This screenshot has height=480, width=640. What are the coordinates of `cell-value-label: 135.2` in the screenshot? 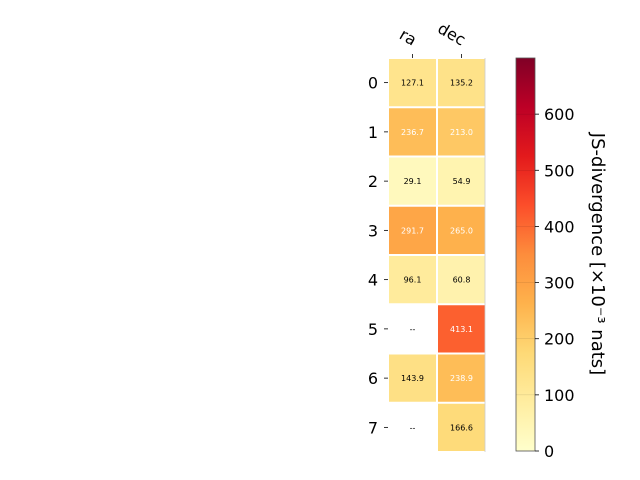 It's located at (461, 83).